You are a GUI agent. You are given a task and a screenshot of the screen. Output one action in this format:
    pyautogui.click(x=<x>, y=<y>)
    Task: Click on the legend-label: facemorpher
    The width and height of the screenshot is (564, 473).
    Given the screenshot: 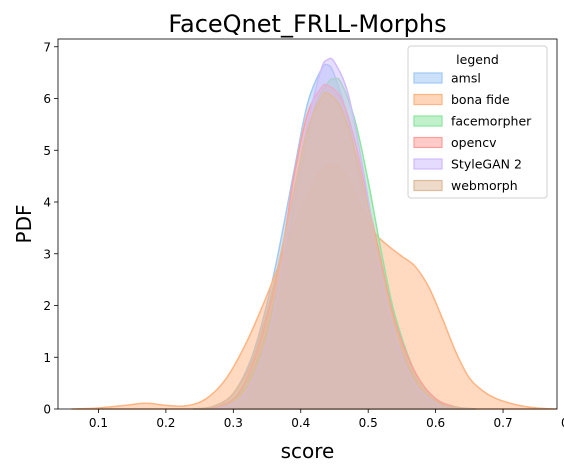 What is the action you would take?
    pyautogui.click(x=491, y=121)
    